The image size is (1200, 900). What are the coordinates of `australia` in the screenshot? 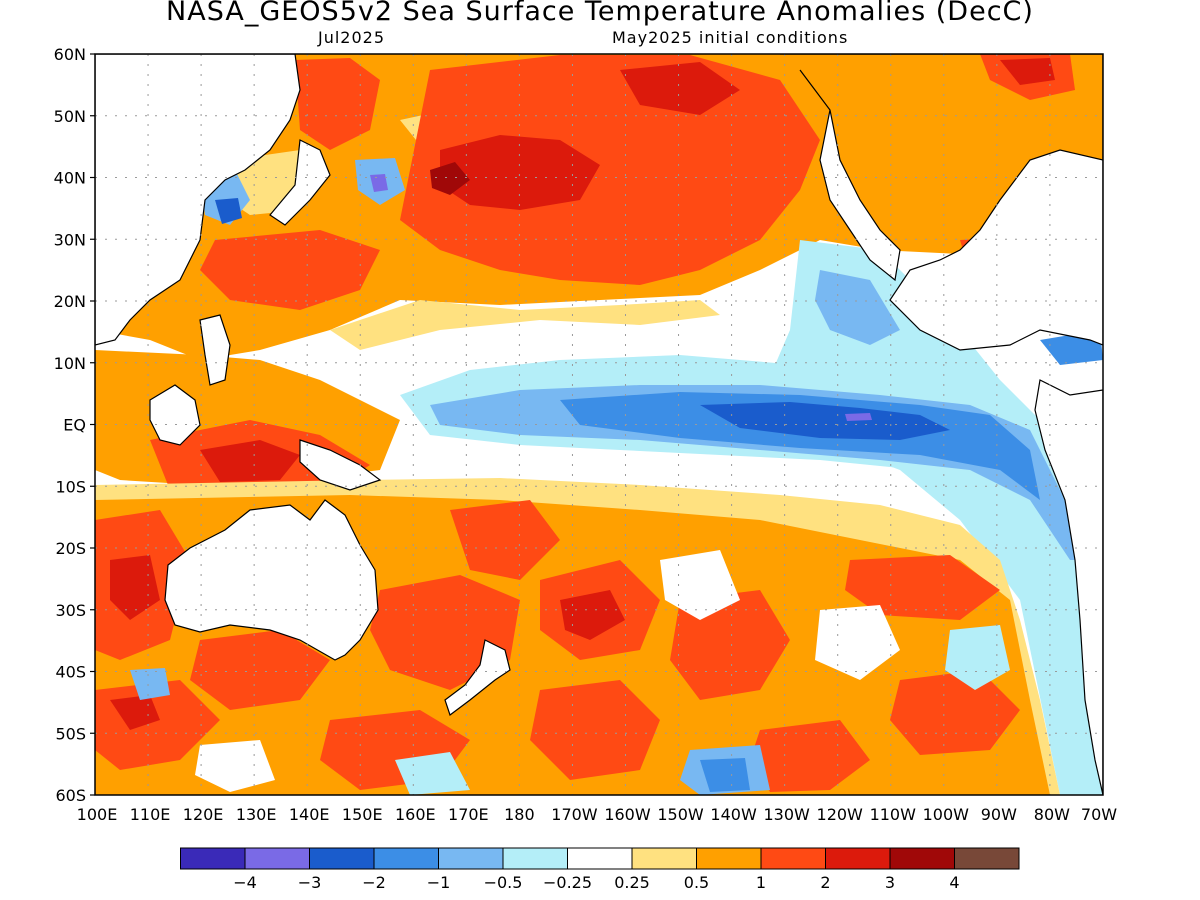 It's located at (271, 580).